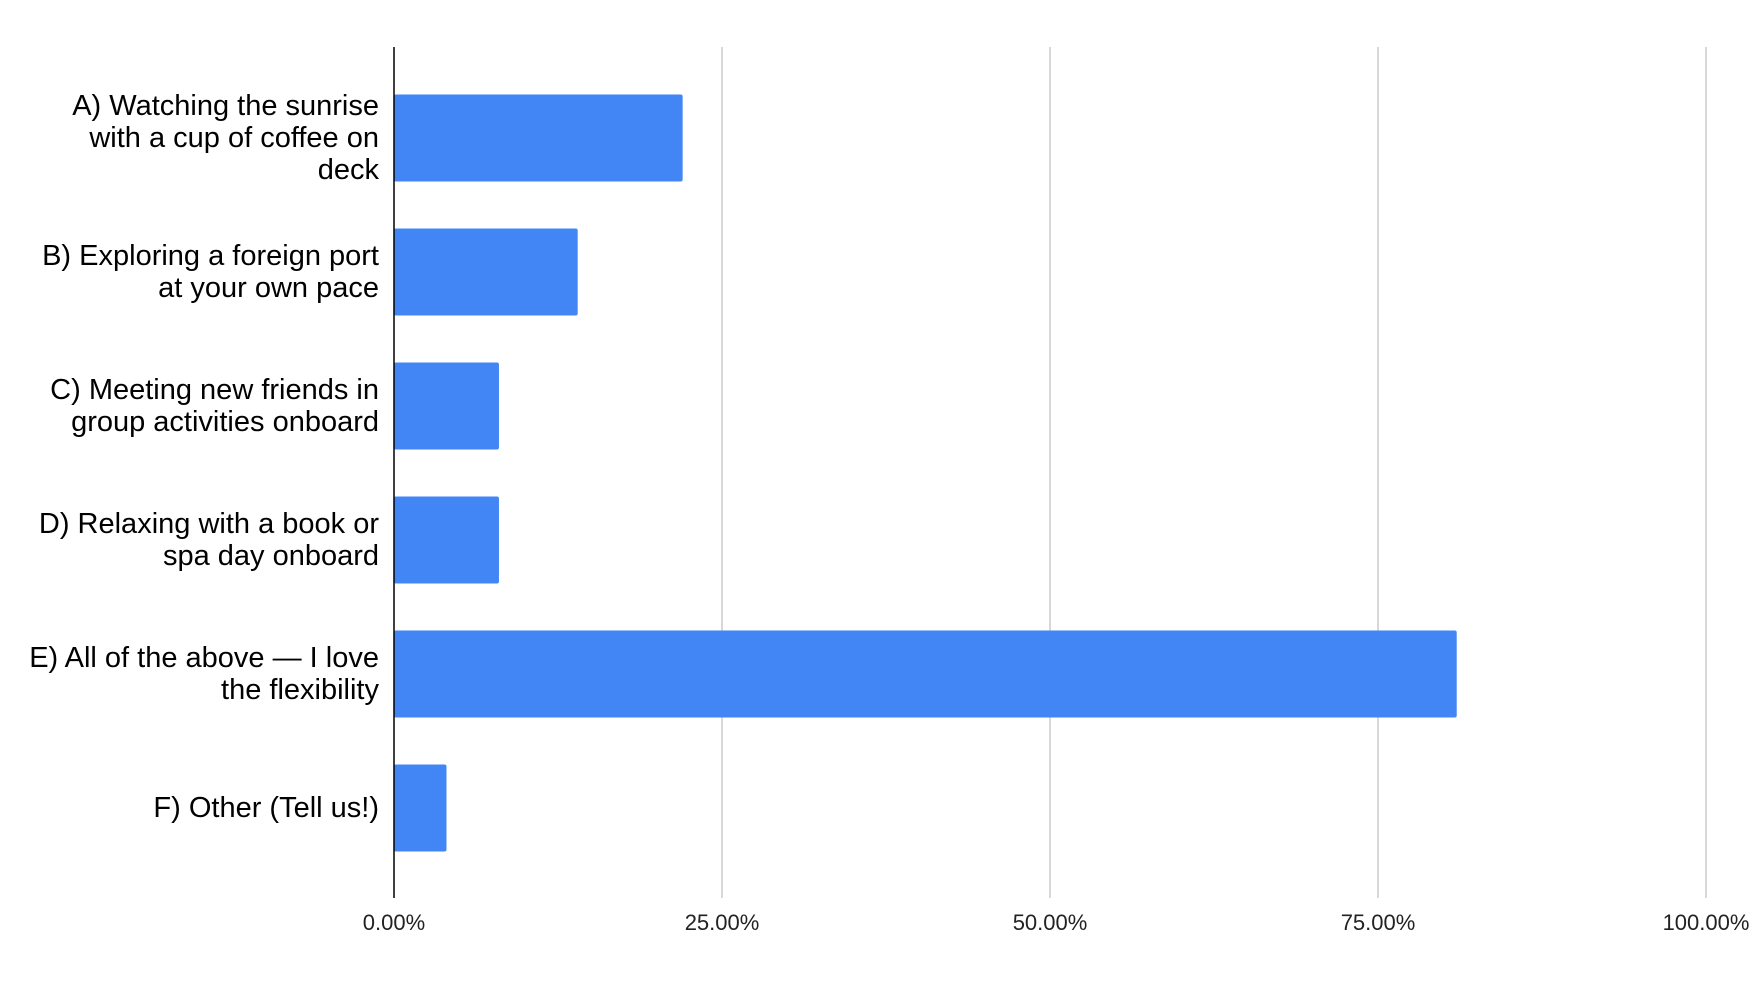 The height and width of the screenshot is (982, 1756). I want to click on x-tick-label: 75.00%, so click(1378, 922).